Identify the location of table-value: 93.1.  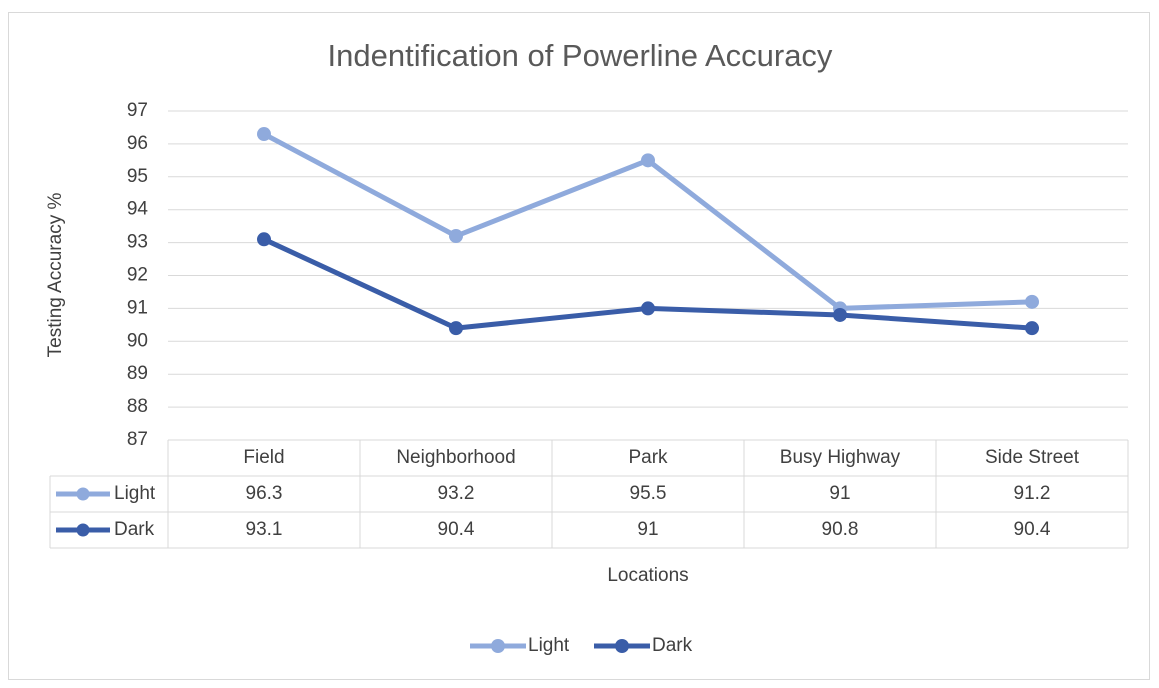
(264, 529).